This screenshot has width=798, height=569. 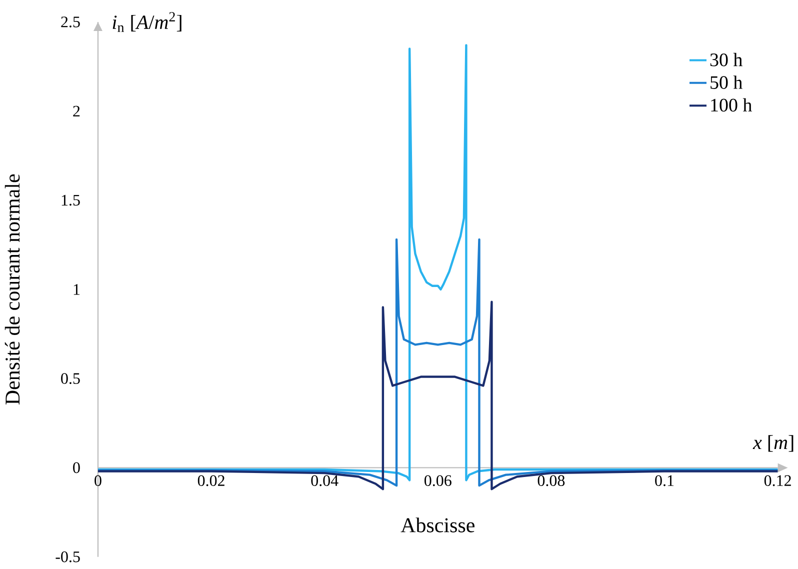 I want to click on x-tick-label: 0.02, so click(x=211, y=480).